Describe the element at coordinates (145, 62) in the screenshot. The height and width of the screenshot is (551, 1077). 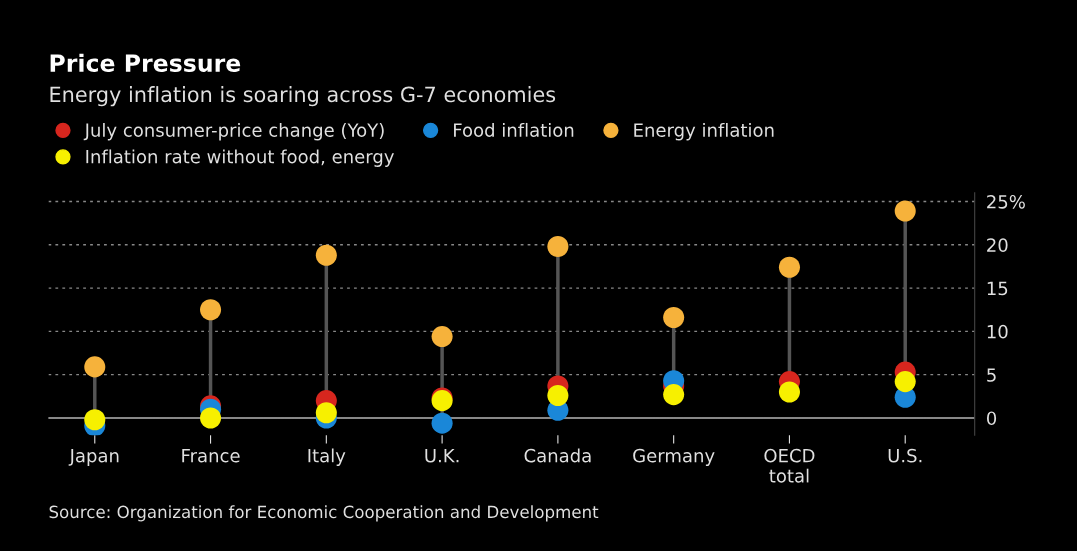
I see `chart-title: Price Pressure` at that location.